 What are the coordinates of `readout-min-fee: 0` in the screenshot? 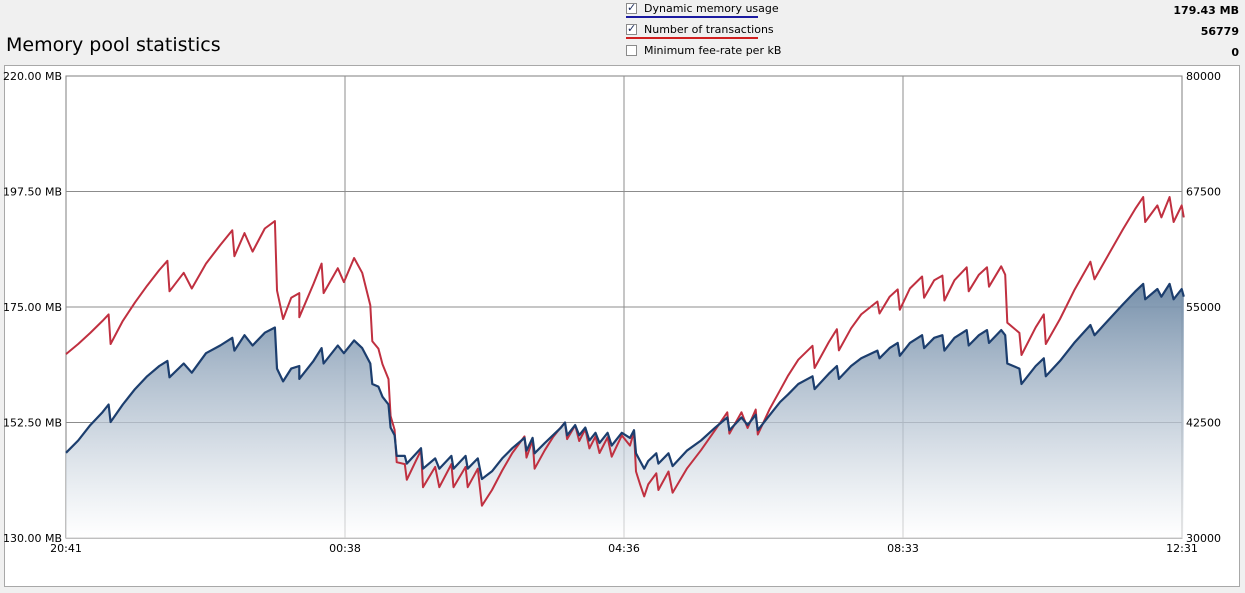 It's located at (1235, 52).